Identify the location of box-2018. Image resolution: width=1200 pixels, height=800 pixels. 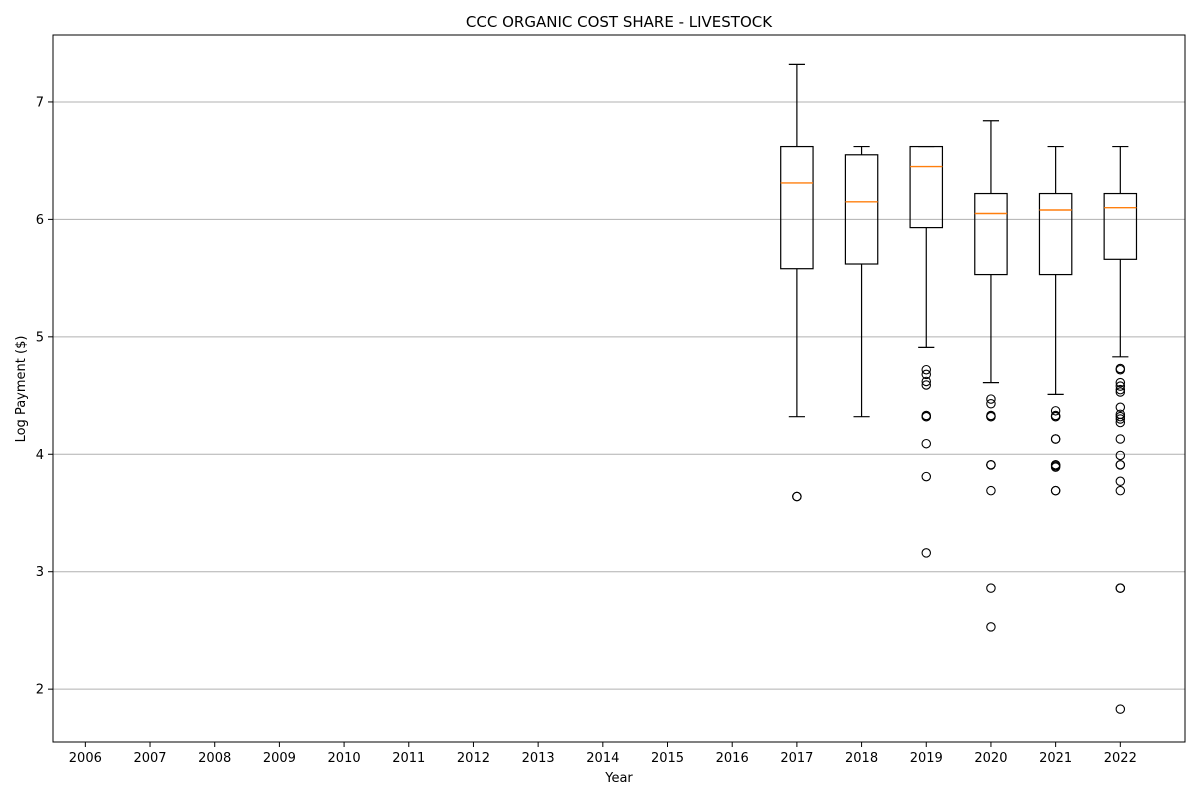
(861, 281).